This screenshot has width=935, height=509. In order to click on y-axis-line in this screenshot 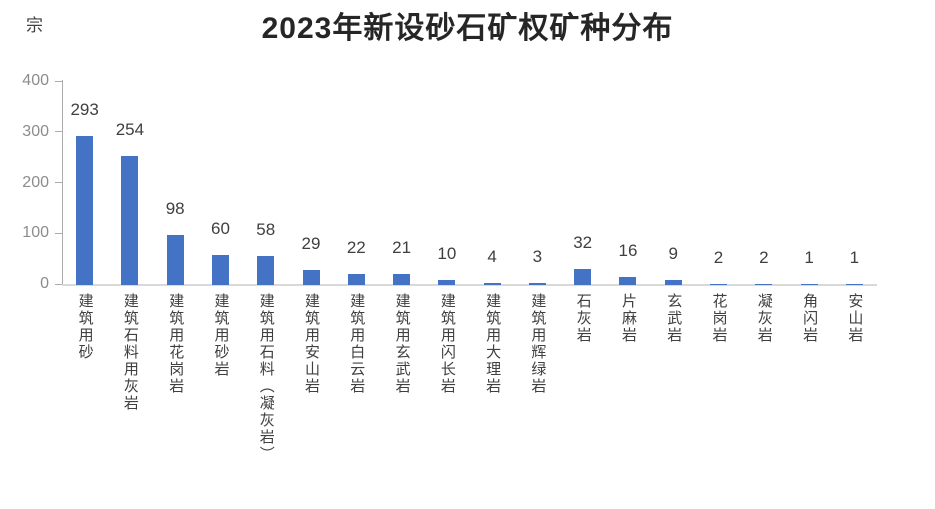, I will do `click(62, 182)`.